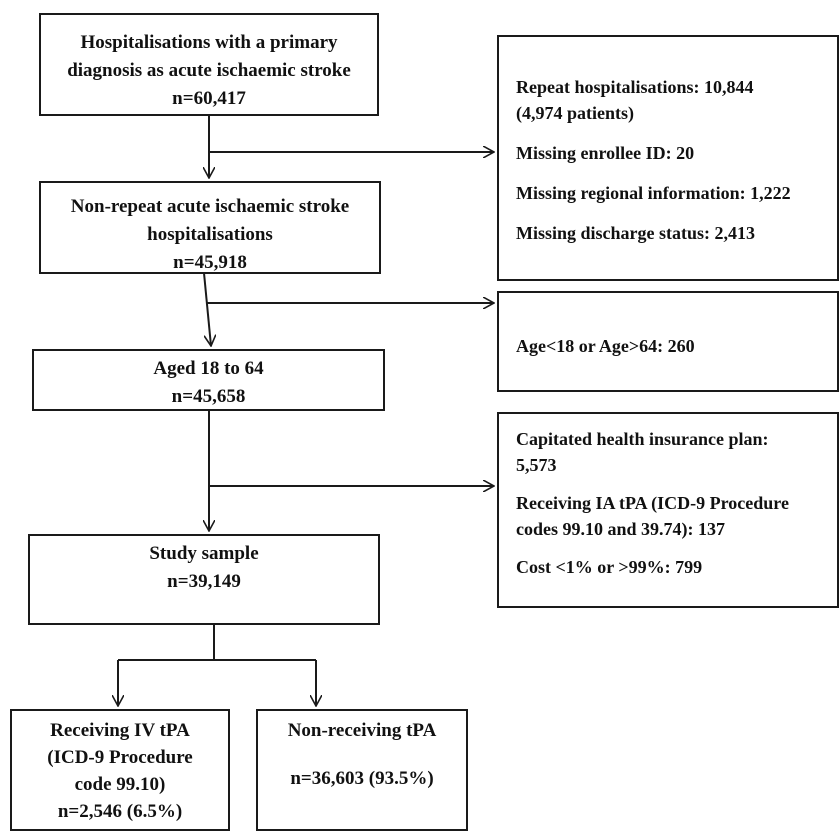 This screenshot has width=839, height=831. What do you see at coordinates (120, 730) in the screenshot?
I see `box-ivtpa-line-1: Receiving IV tPA` at bounding box center [120, 730].